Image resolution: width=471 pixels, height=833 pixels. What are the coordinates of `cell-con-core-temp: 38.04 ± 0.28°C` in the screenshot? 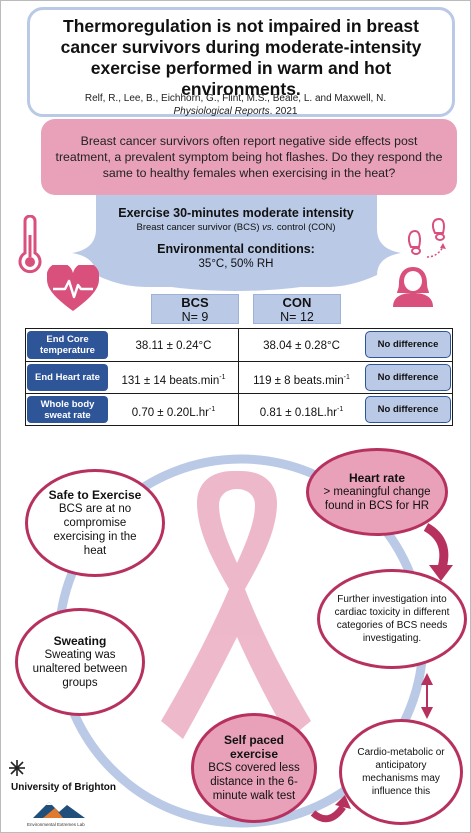 It's located at (301, 346).